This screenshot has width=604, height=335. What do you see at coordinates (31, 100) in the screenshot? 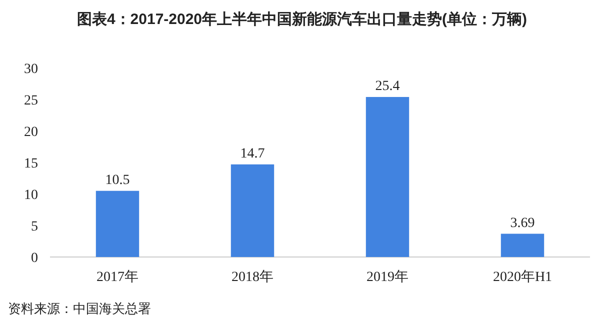
I see `y-tick-label: 25` at bounding box center [31, 100].